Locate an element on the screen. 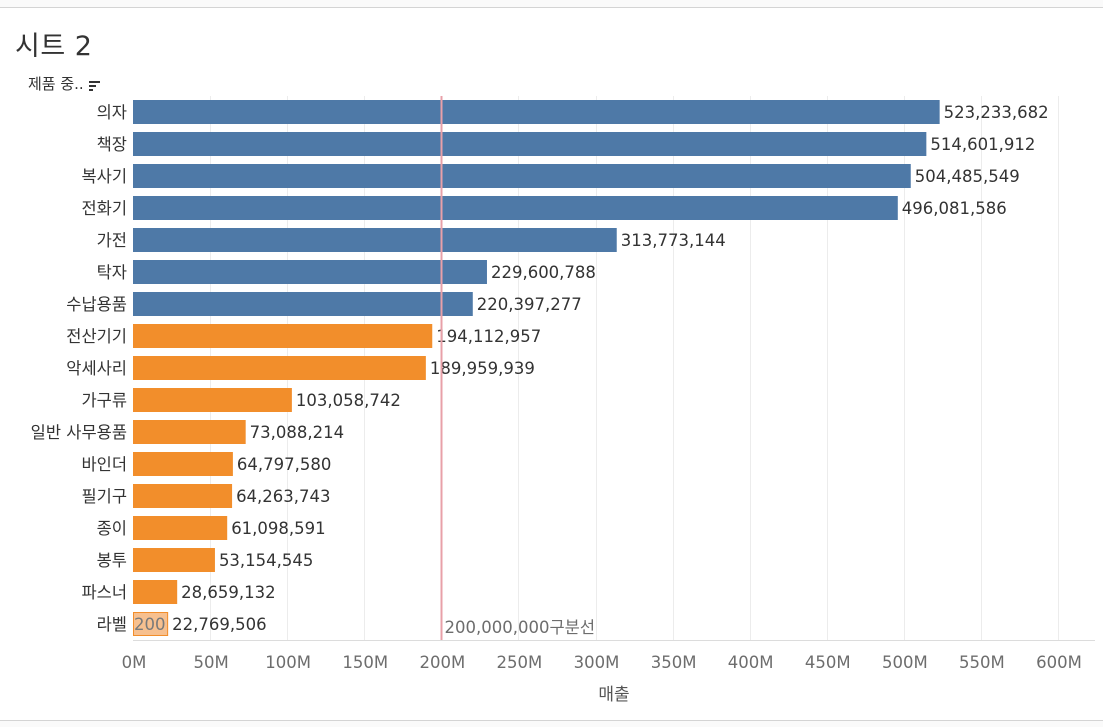  value-label: 64,263,743 is located at coordinates (283, 496).